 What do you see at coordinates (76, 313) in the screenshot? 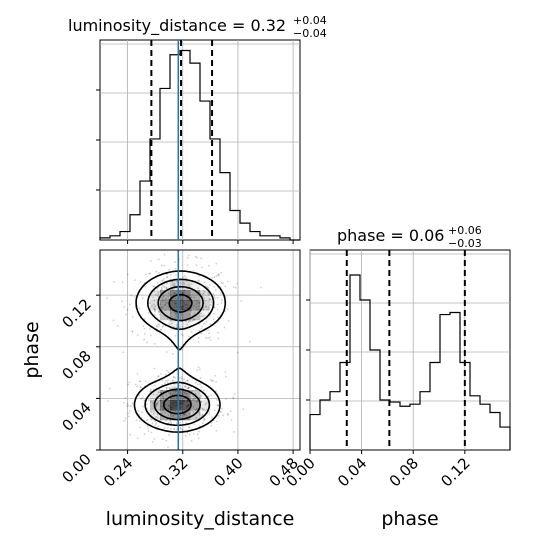
I see `y-tick-label-phase: 0.12` at bounding box center [76, 313].